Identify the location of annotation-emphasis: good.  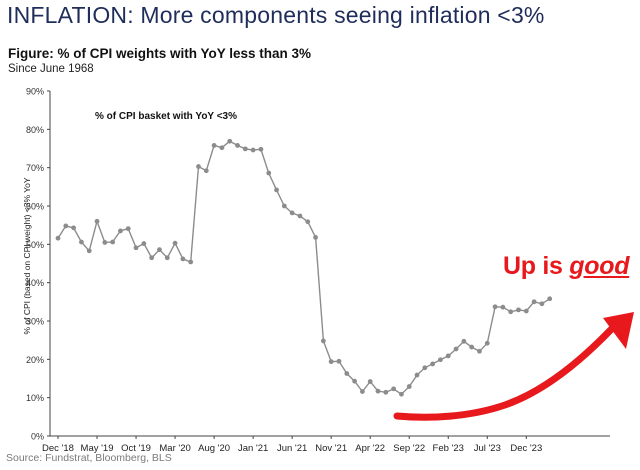
(599, 266).